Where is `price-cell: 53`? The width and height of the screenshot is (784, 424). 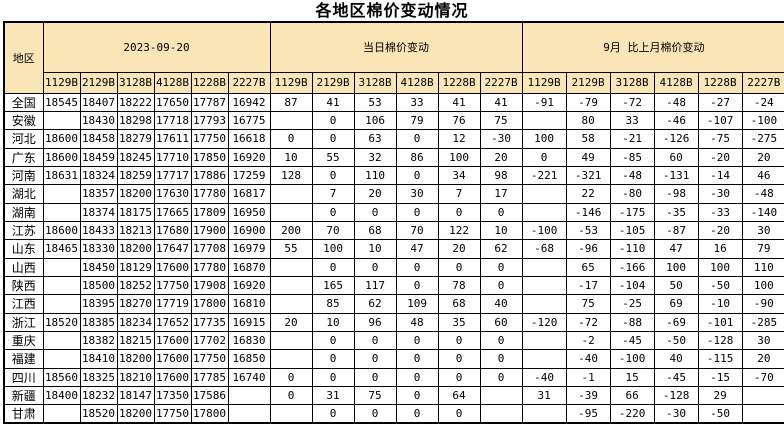 price-cell: 53 is located at coordinates (375, 102).